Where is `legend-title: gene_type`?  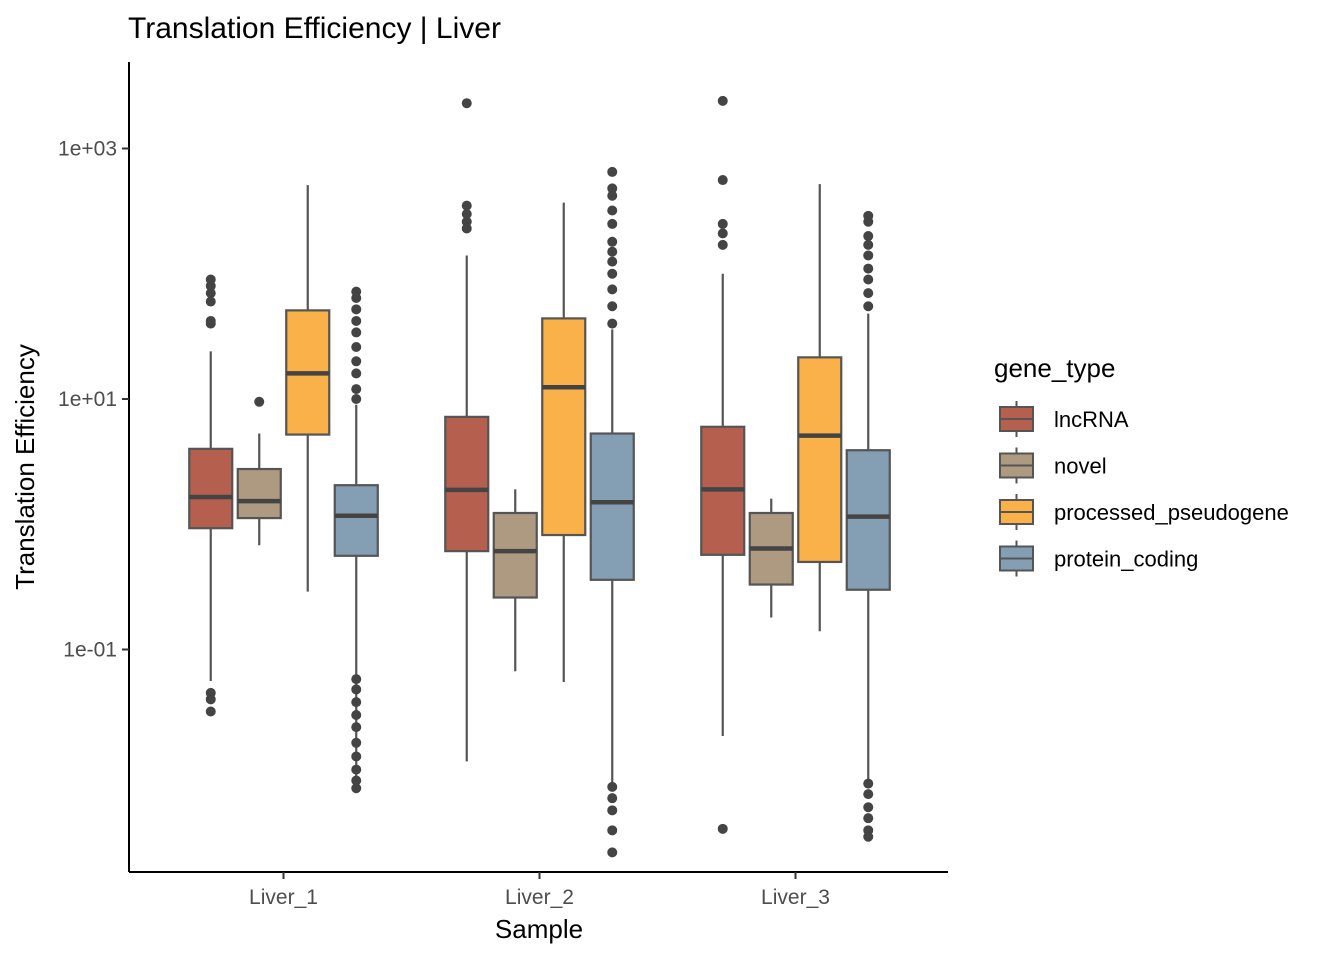 legend-title: gene_type is located at coordinates (1054, 368).